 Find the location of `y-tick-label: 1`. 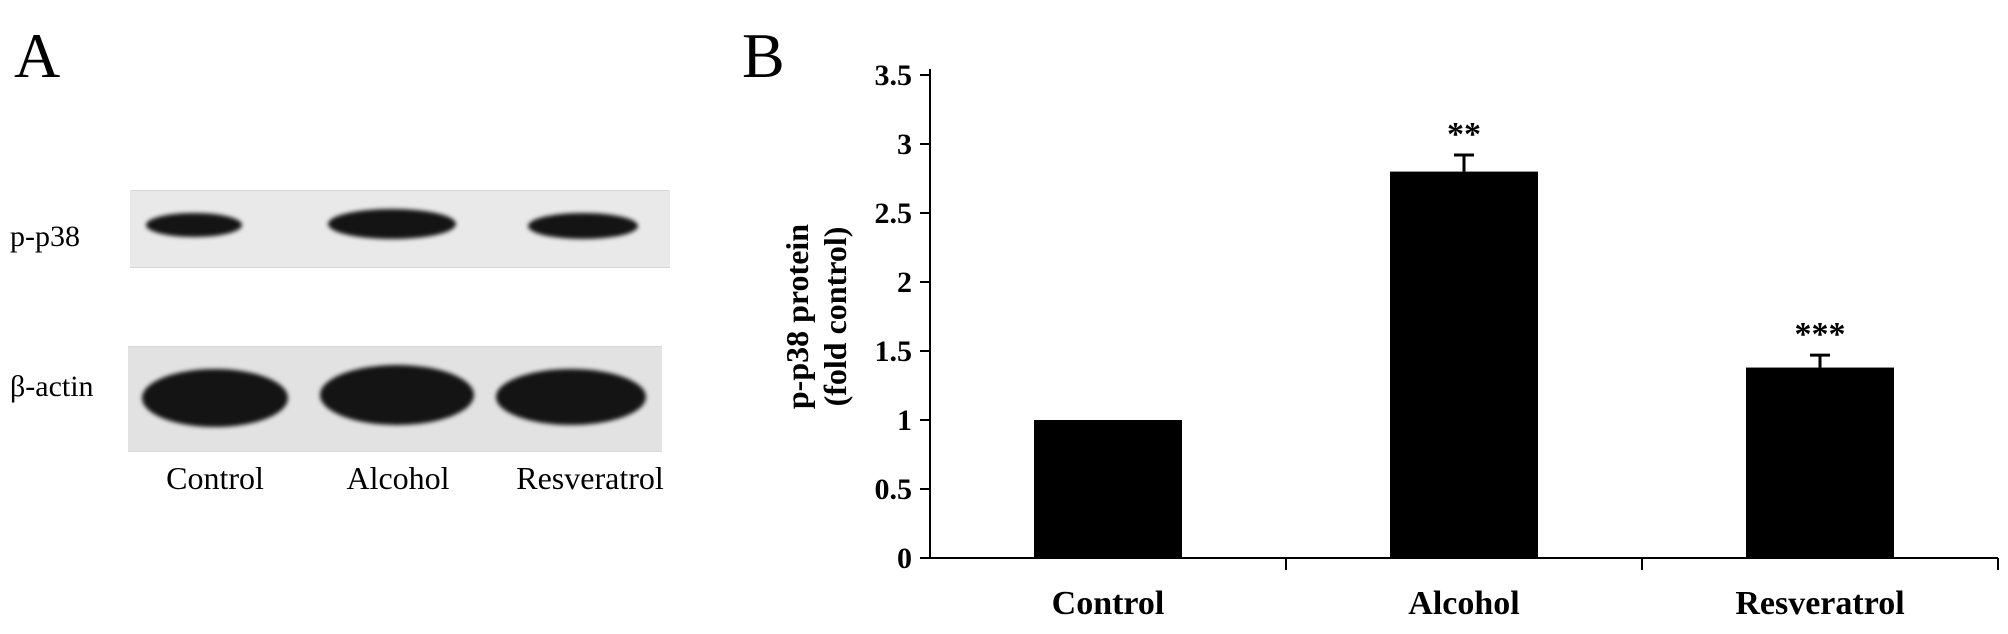

y-tick-label: 1 is located at coordinates (904, 420).